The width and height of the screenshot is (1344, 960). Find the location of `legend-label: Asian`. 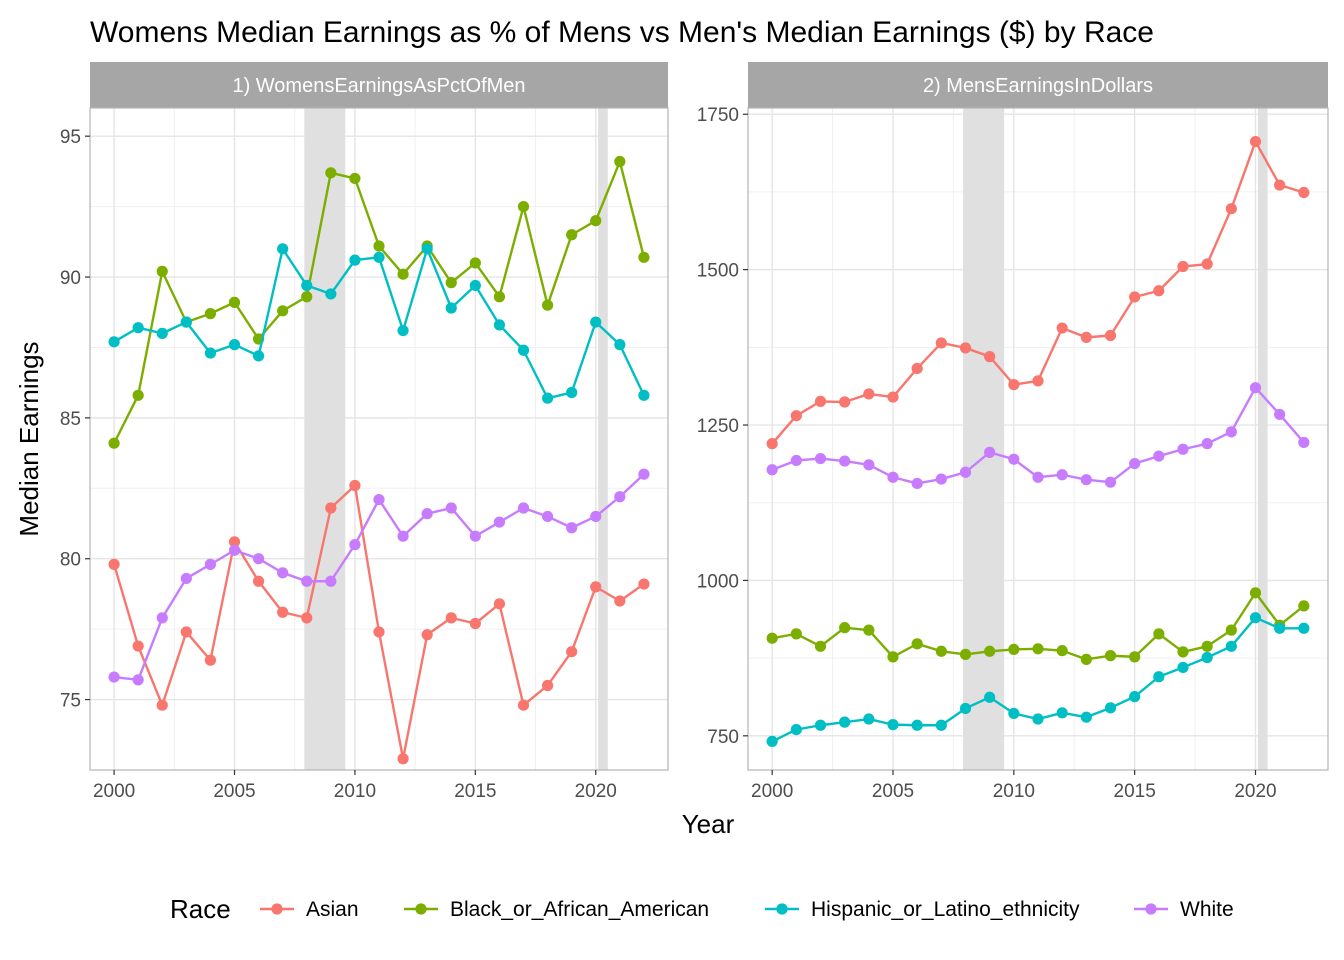

legend-label: Asian is located at coordinates (332, 909).